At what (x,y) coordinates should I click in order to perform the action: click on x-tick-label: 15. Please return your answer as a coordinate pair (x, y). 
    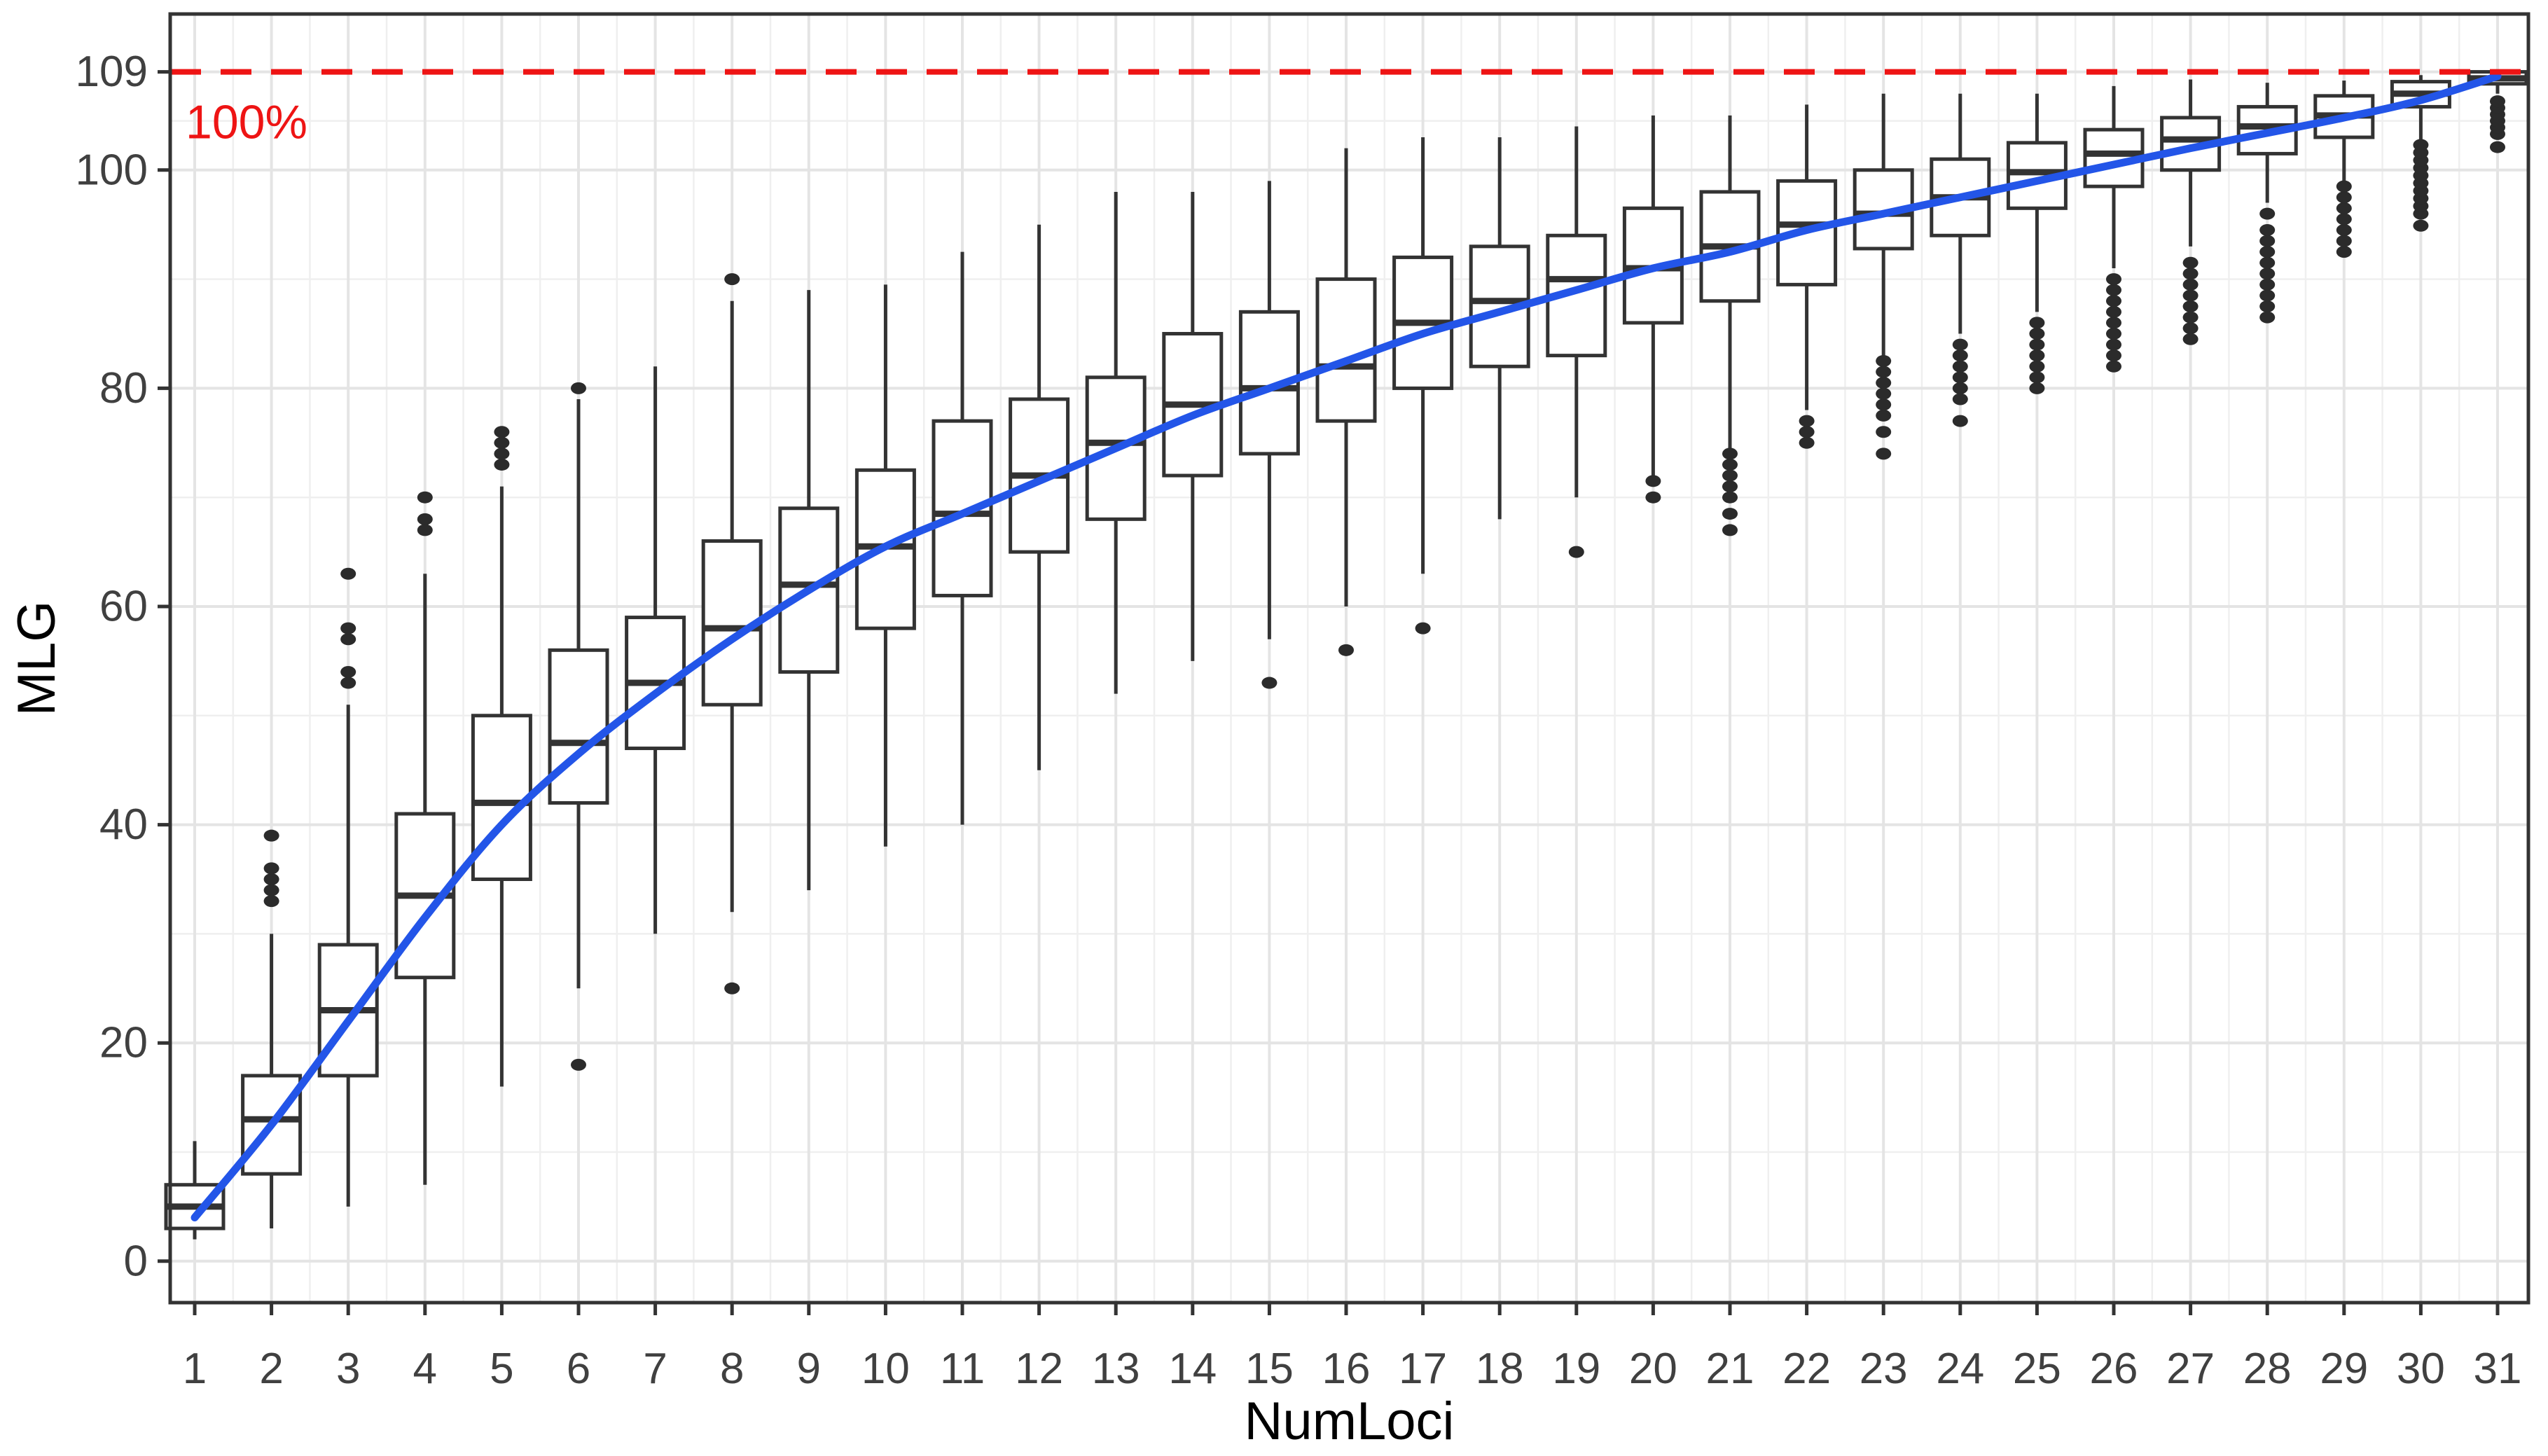
    Looking at the image, I should click on (1269, 1369).